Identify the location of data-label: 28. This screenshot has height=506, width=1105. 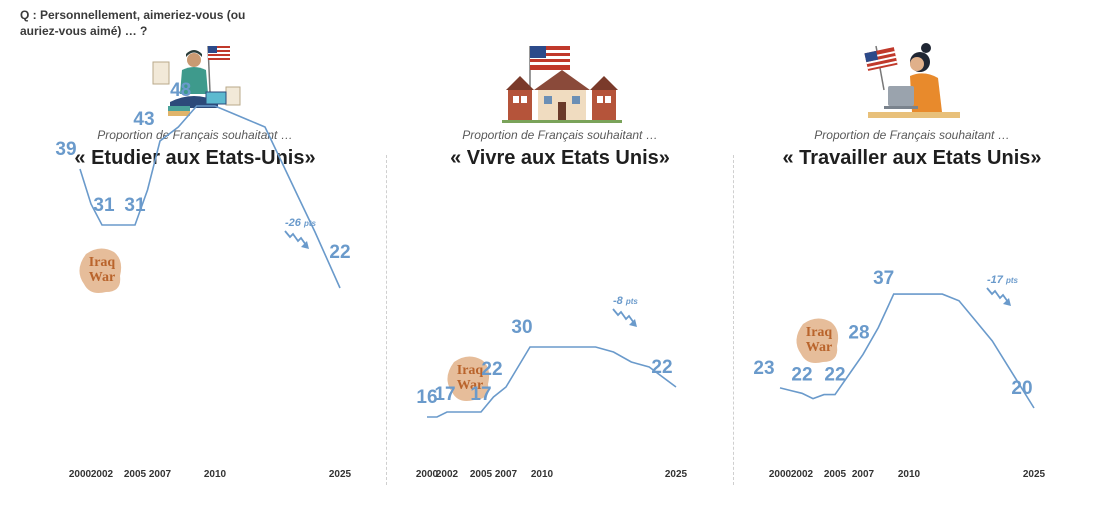
(858, 332).